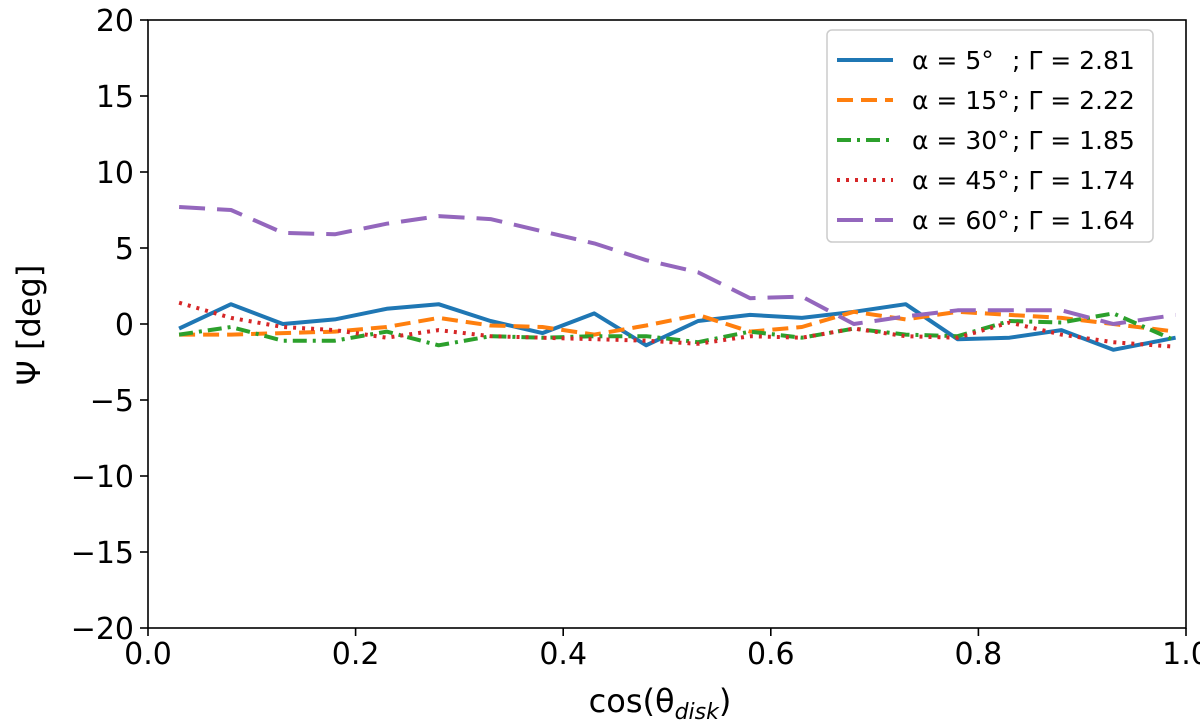 The width and height of the screenshot is (1200, 723). I want to click on legend-label-4: α = 45°; Γ = 1.74, so click(1023, 180).